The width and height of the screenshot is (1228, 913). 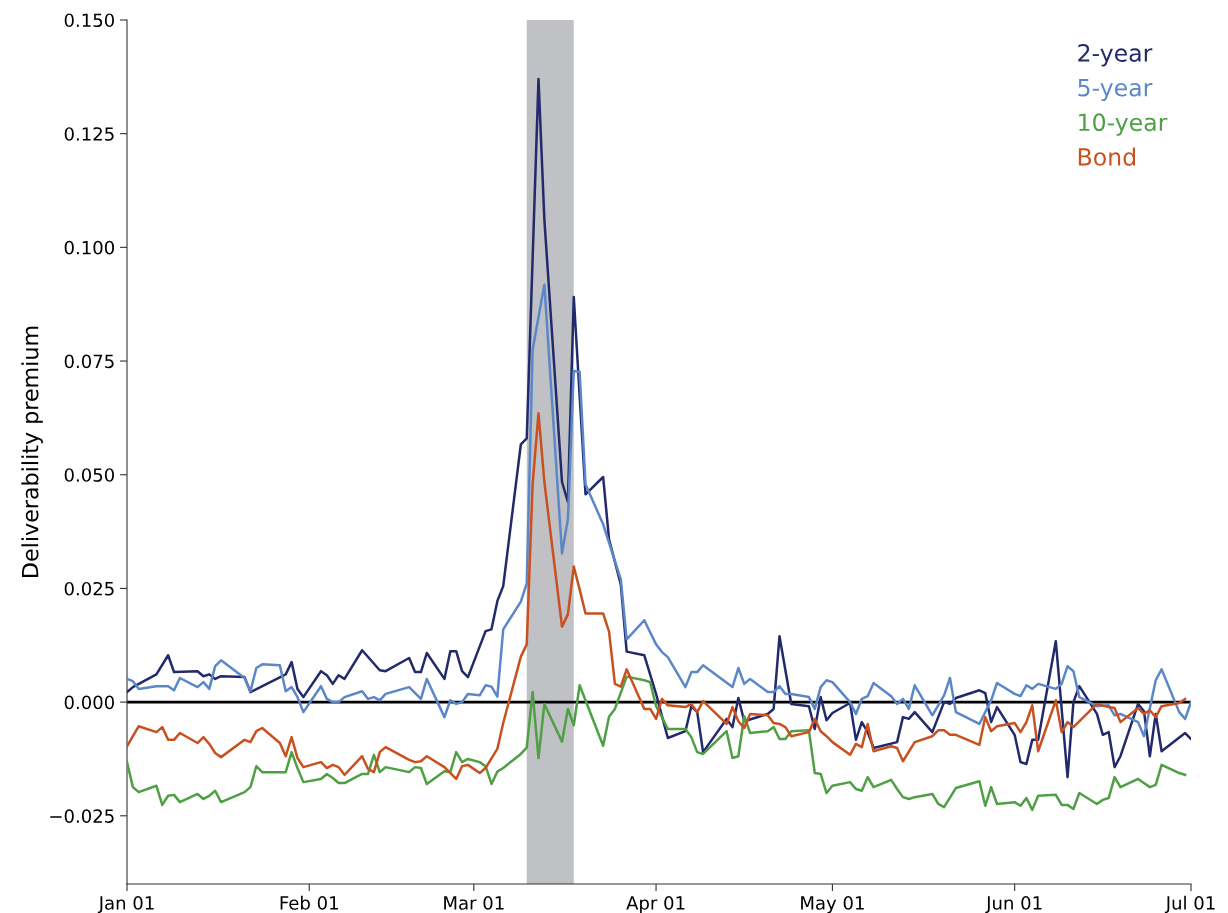 I want to click on text: 5-year, so click(x=1115, y=90).